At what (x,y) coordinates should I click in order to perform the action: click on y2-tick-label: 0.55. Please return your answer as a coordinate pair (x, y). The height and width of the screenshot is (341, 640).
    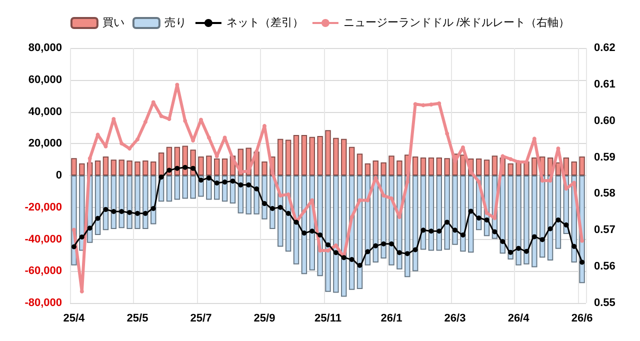
    Looking at the image, I should click on (605, 303).